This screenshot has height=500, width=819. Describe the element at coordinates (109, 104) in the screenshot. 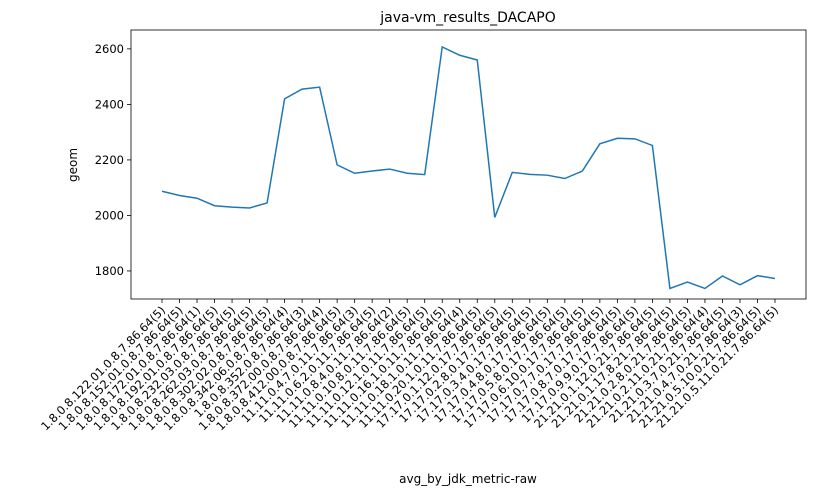

I see `y-tick-label: 2400` at that location.